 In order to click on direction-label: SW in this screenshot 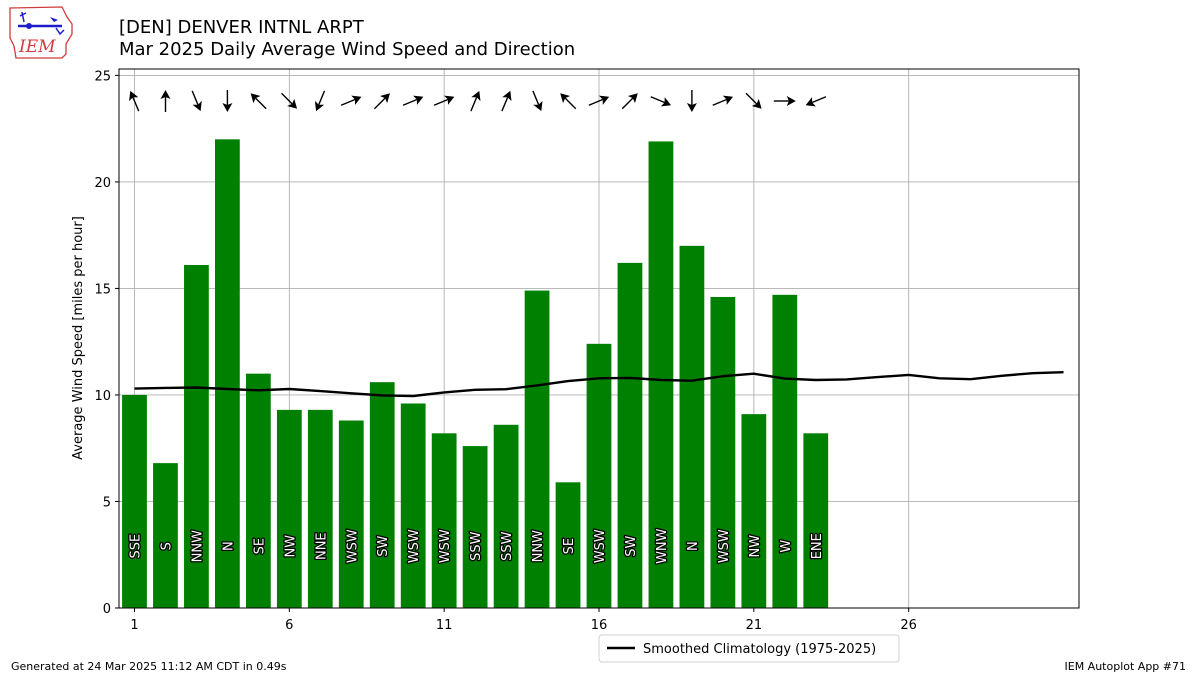, I will do `click(631, 546)`.